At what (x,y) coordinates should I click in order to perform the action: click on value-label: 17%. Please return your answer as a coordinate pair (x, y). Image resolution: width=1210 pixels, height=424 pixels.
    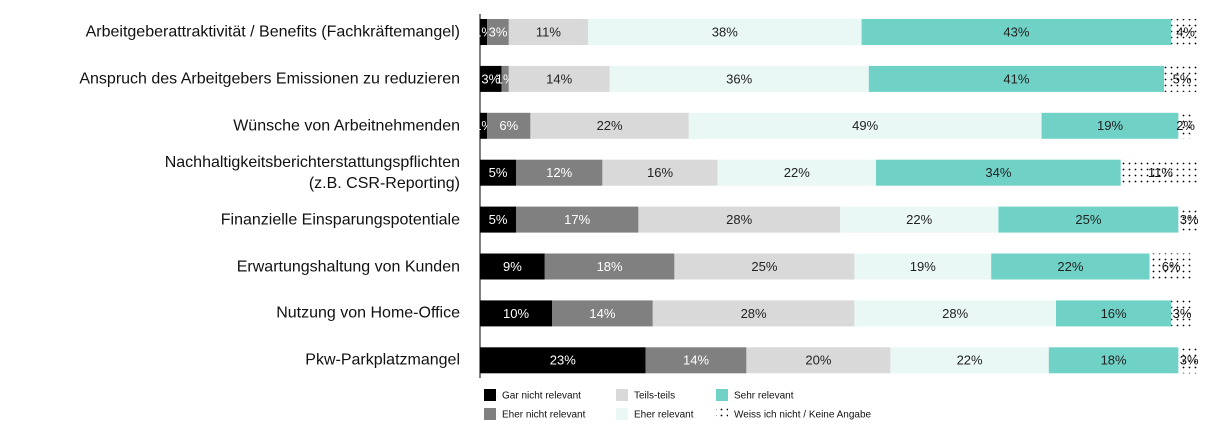
    Looking at the image, I should click on (577, 219).